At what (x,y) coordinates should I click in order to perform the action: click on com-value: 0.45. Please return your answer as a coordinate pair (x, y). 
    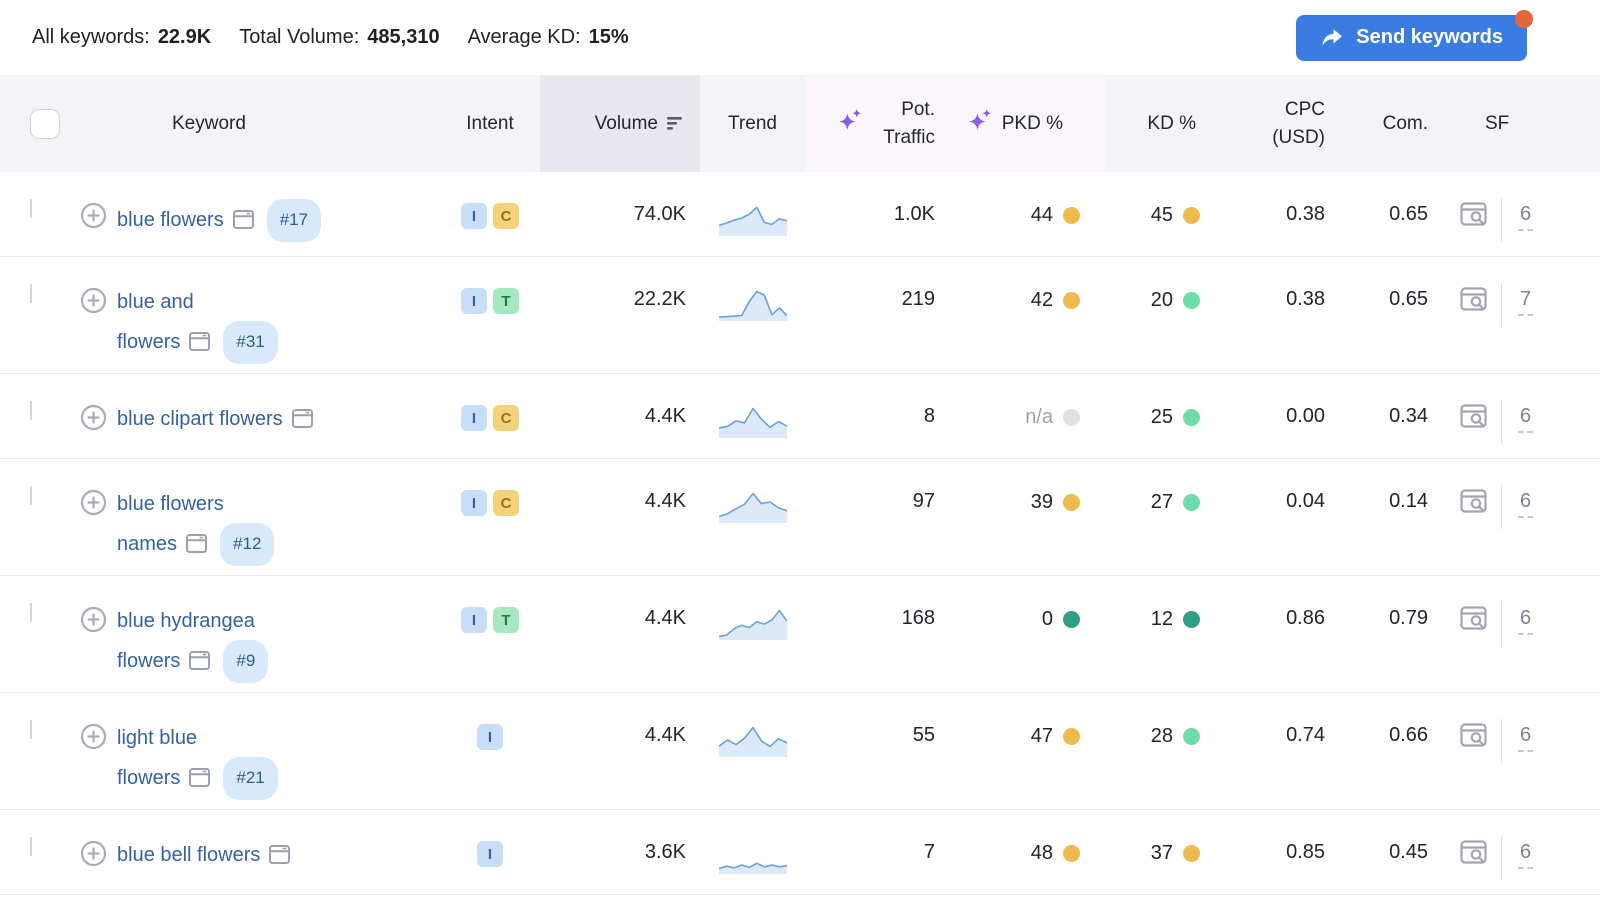
    Looking at the image, I should click on (1408, 852).